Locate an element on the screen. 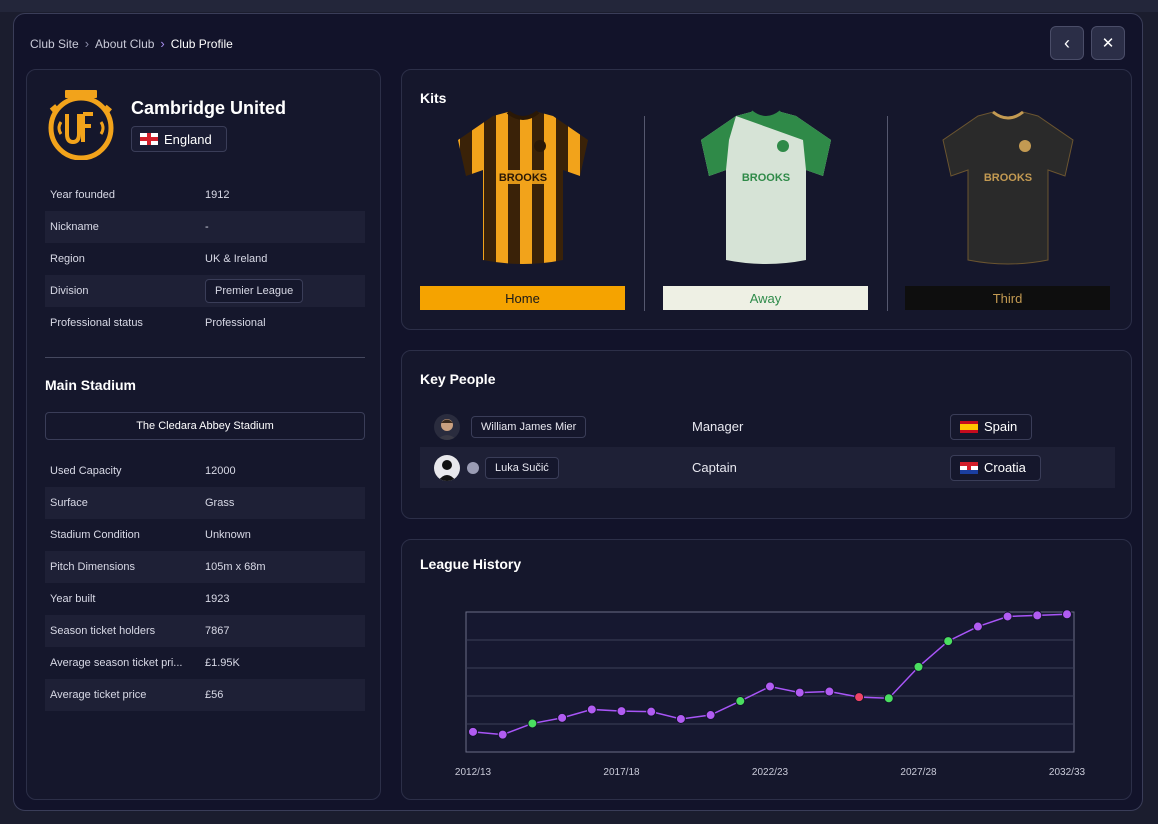  nation-chip: Croatia is located at coordinates (995, 467).